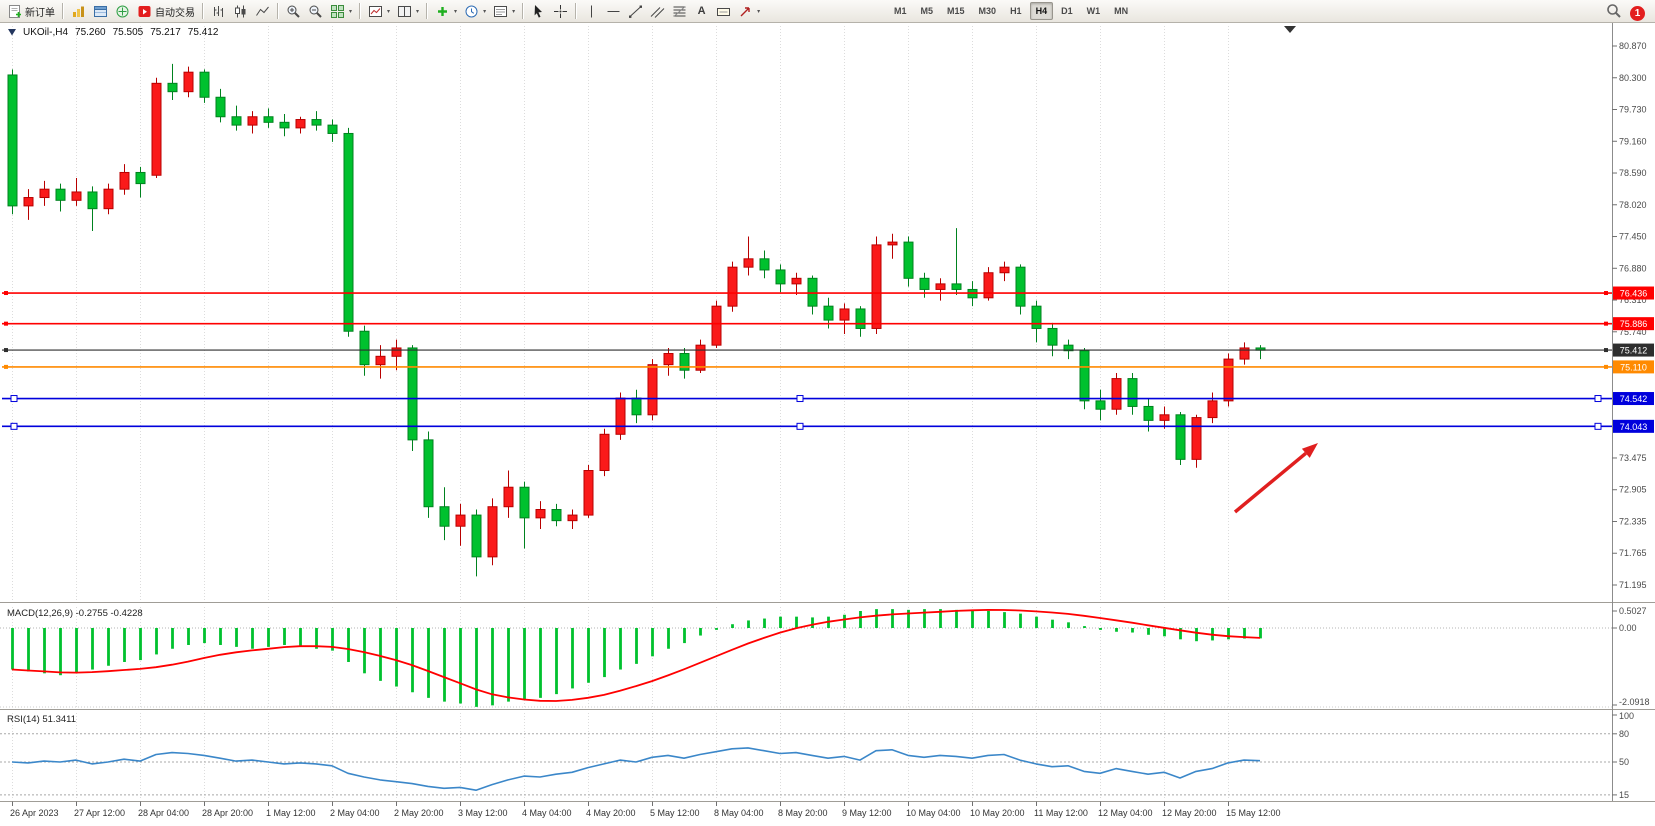 The image size is (1655, 826). I want to click on zoom-in-button, so click(293, 11).